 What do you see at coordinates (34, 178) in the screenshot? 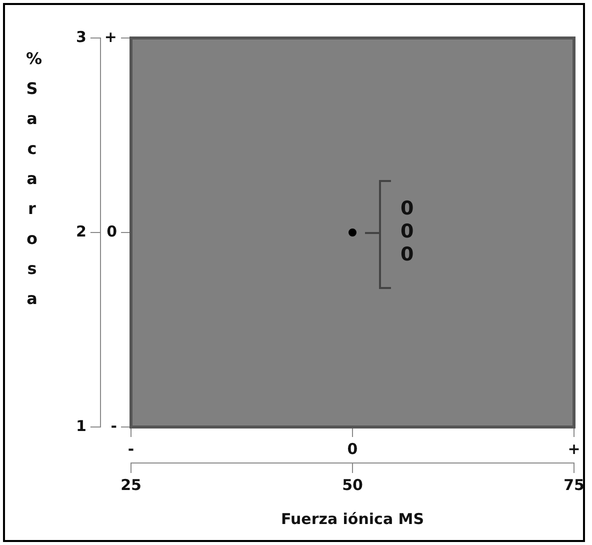
I see `text: % Sacarosa` at bounding box center [34, 178].